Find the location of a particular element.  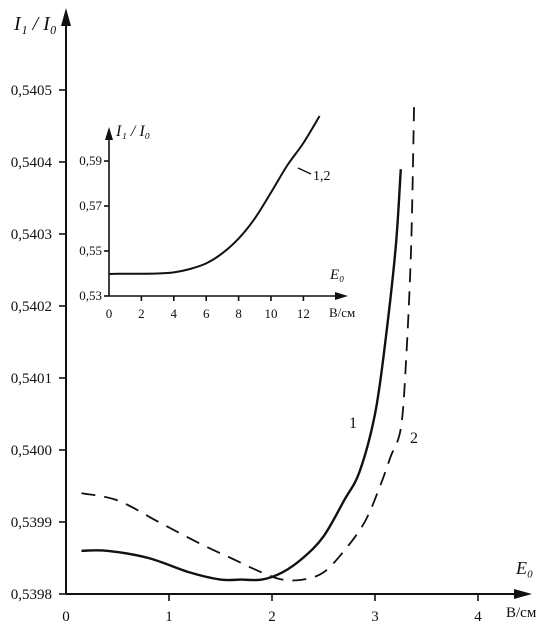

inset-x-tick-label: 2 is located at coordinates (141, 313).